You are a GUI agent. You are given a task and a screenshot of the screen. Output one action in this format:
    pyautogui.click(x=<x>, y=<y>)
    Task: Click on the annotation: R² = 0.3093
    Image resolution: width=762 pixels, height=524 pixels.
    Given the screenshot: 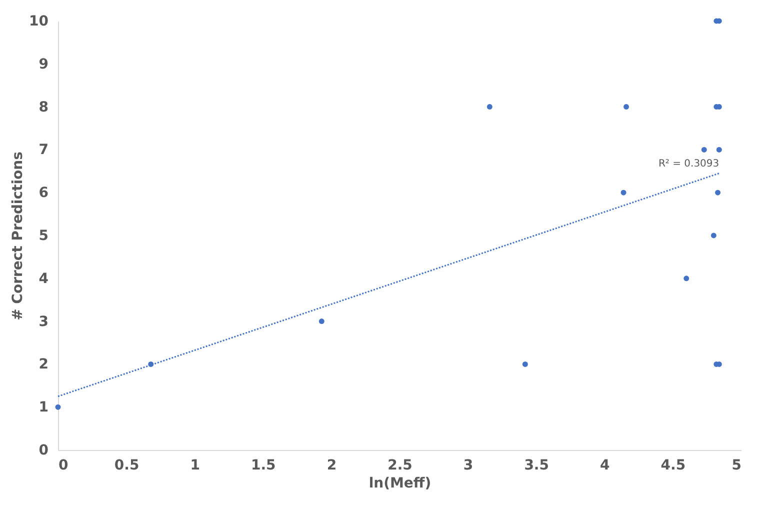 What is the action you would take?
    pyautogui.click(x=689, y=164)
    